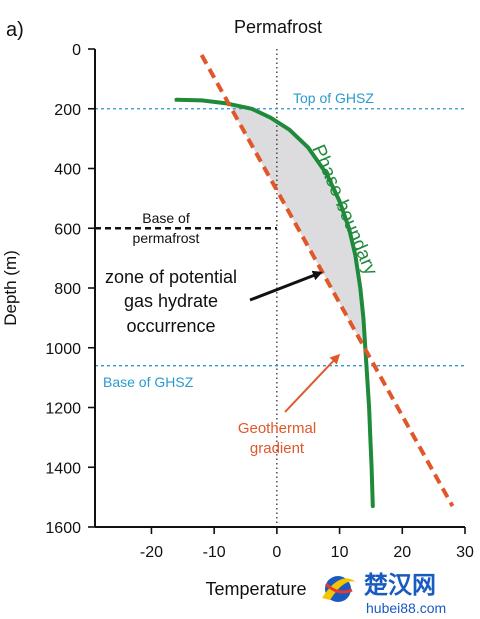 The image size is (480, 619). What do you see at coordinates (63, 468) in the screenshot?
I see `y-tick-label-7: 1400` at bounding box center [63, 468].